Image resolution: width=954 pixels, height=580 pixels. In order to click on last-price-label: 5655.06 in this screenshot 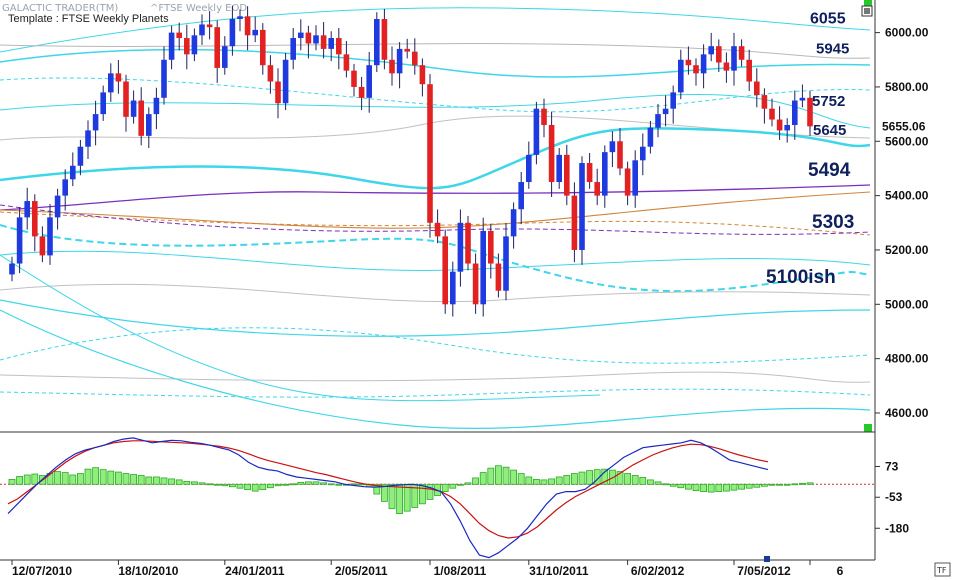, I will do `click(904, 126)`.